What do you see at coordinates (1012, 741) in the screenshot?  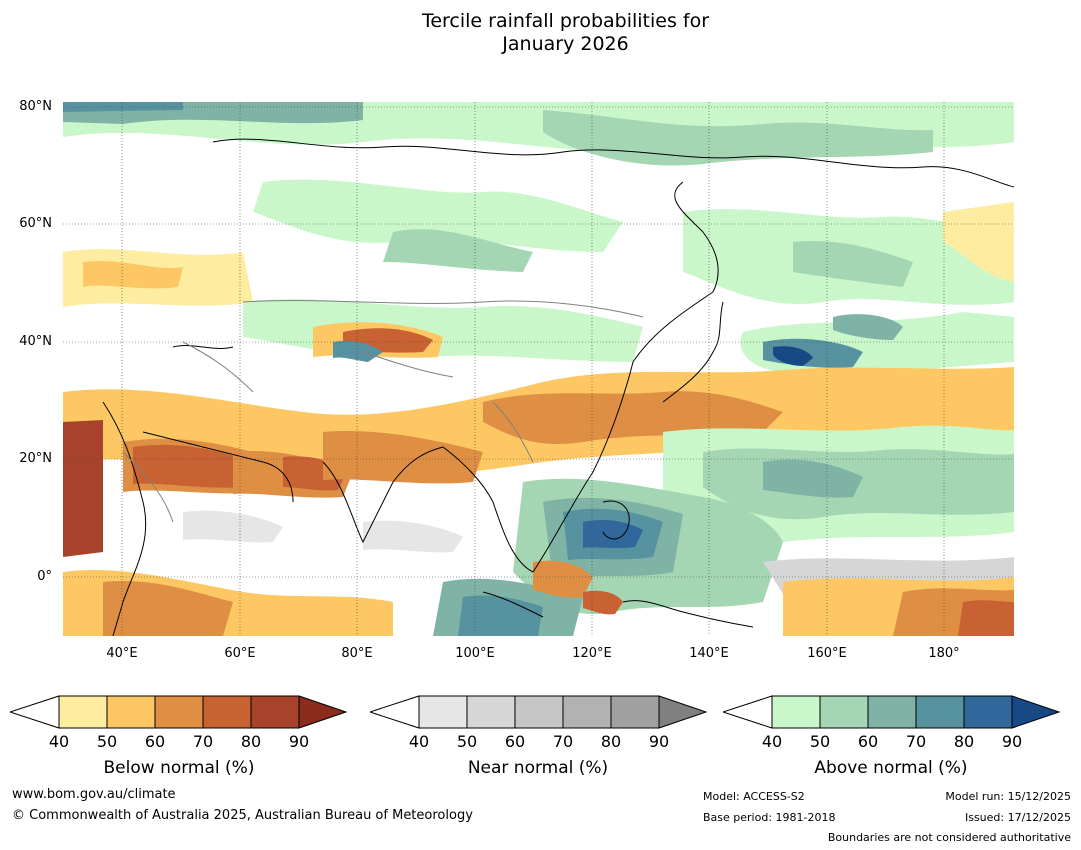 I see `cb-above-tick-90: 90` at bounding box center [1012, 741].